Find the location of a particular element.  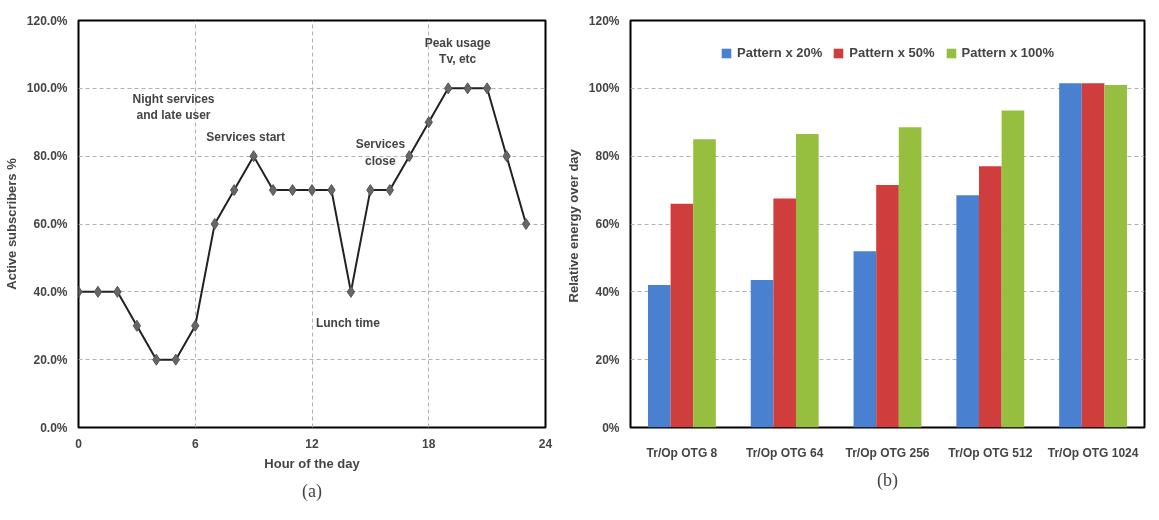

y-tick-label: 120.0% is located at coordinates (47, 20).